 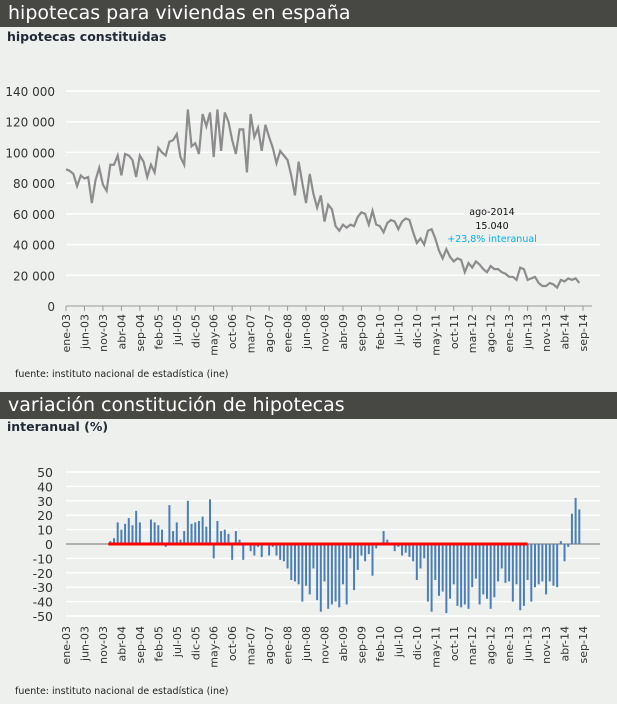 What do you see at coordinates (492, 239) in the screenshot?
I see `annotation-change: +23,8% interanual` at bounding box center [492, 239].